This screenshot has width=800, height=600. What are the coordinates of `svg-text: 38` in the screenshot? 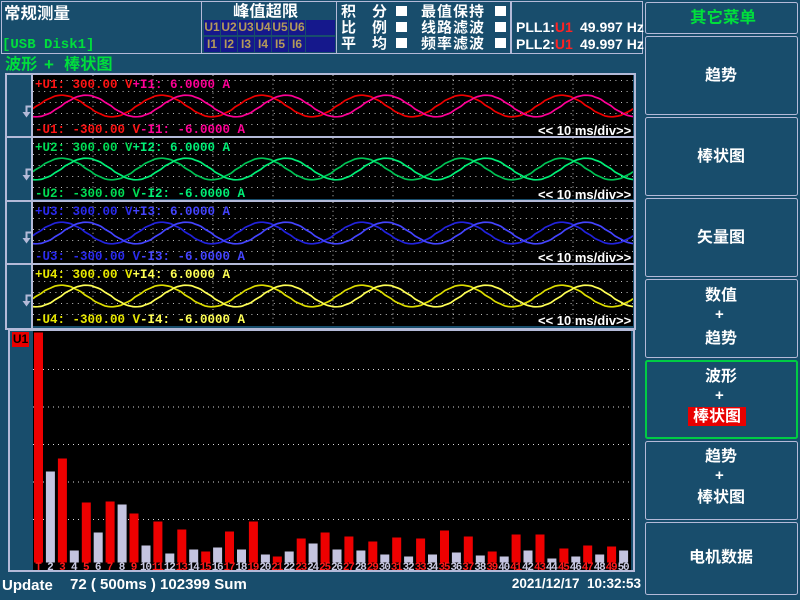 It's located at (480, 566).